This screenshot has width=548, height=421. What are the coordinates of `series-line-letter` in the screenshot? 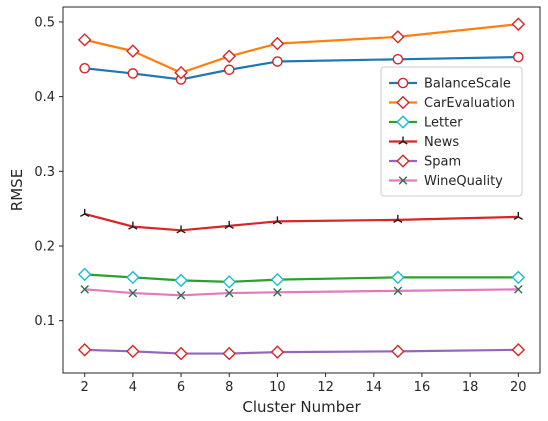 It's located at (301, 278).